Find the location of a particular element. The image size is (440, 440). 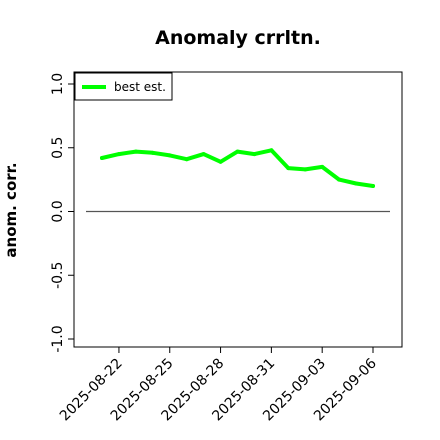

chart-title: Anomaly crrltn. is located at coordinates (238, 38).